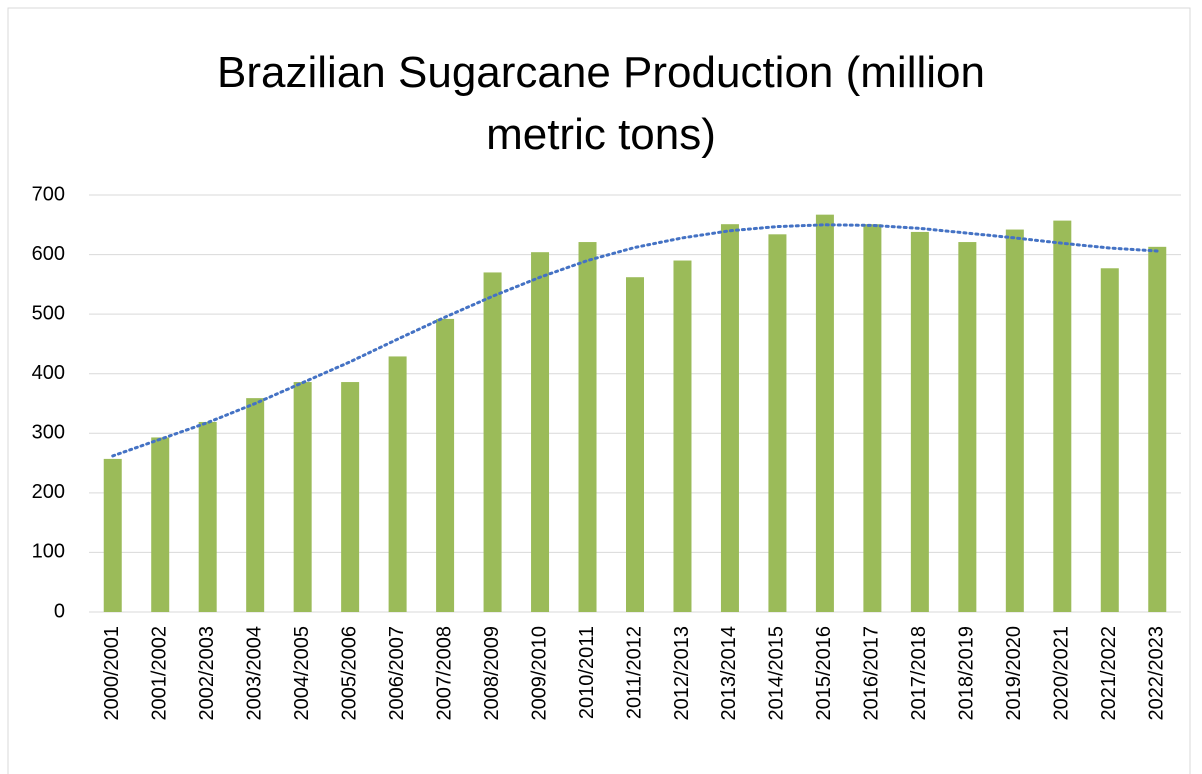 This screenshot has width=1202, height=774. What do you see at coordinates (539, 673) in the screenshot?
I see `x-tick-label: 2009/2010` at bounding box center [539, 673].